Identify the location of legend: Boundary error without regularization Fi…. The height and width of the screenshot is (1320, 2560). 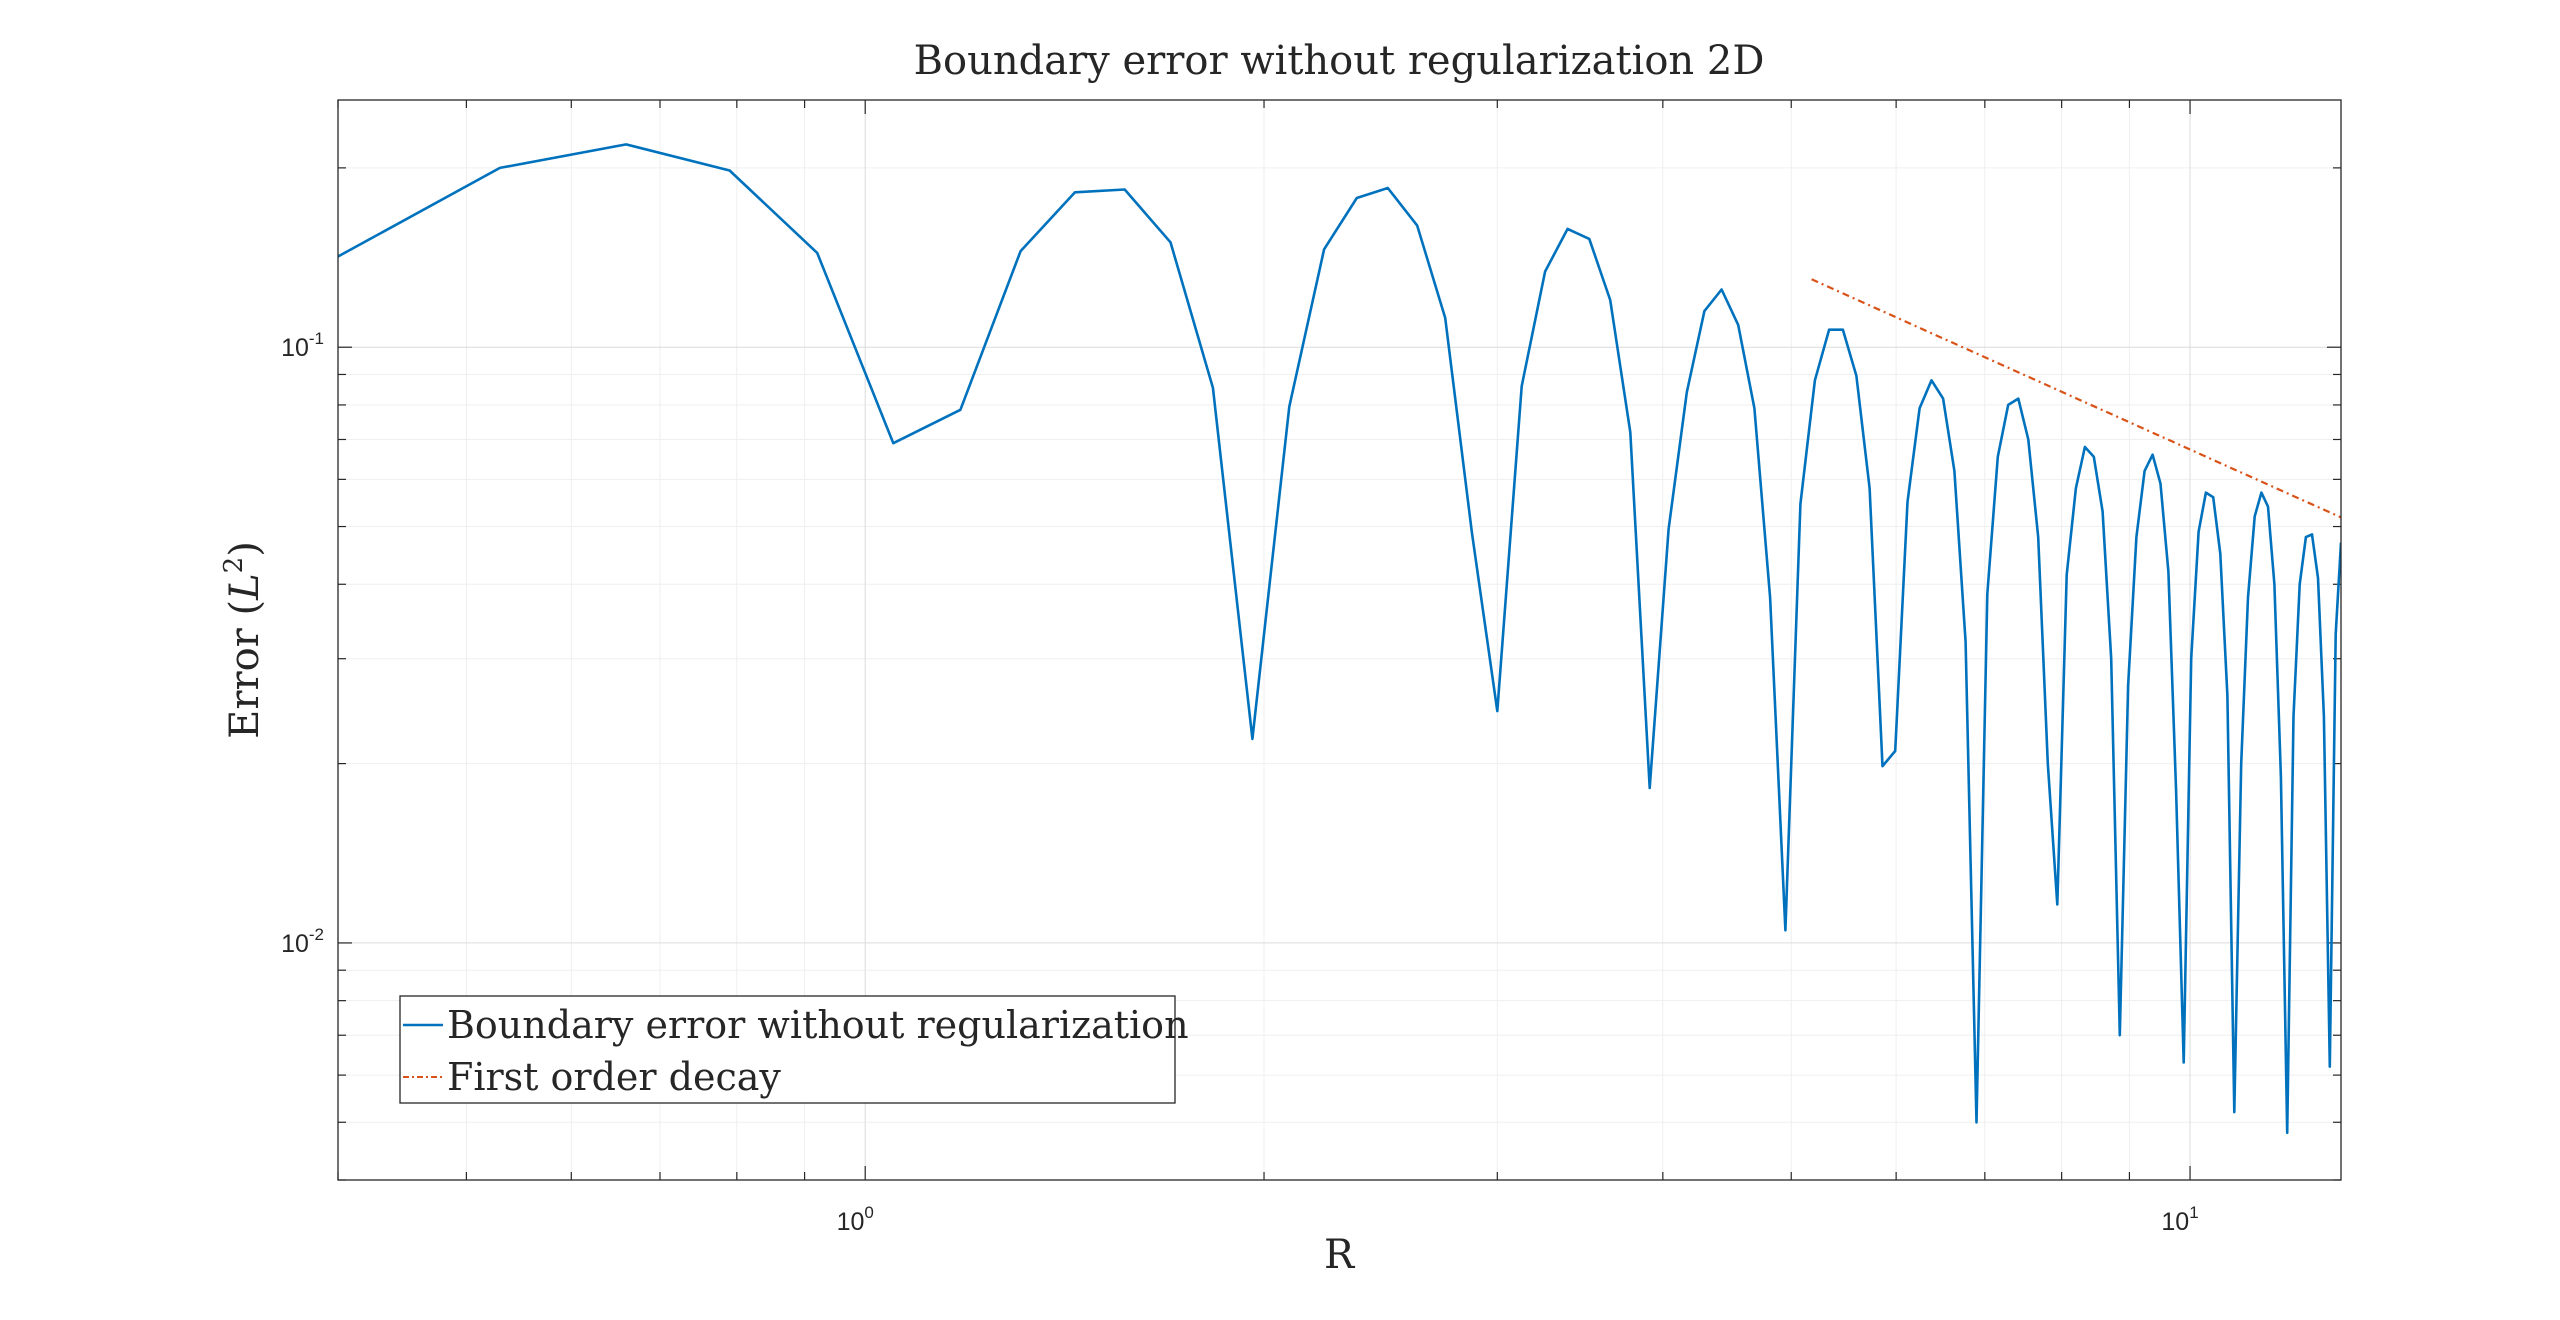
(794, 1049).